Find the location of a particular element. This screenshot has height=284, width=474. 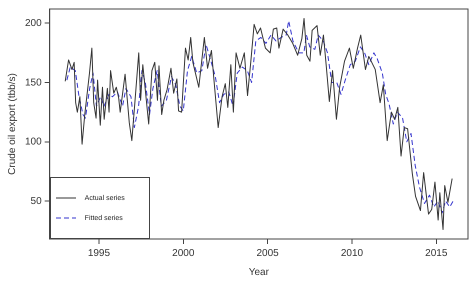

y-tick-label: 200 is located at coordinates (33, 23).